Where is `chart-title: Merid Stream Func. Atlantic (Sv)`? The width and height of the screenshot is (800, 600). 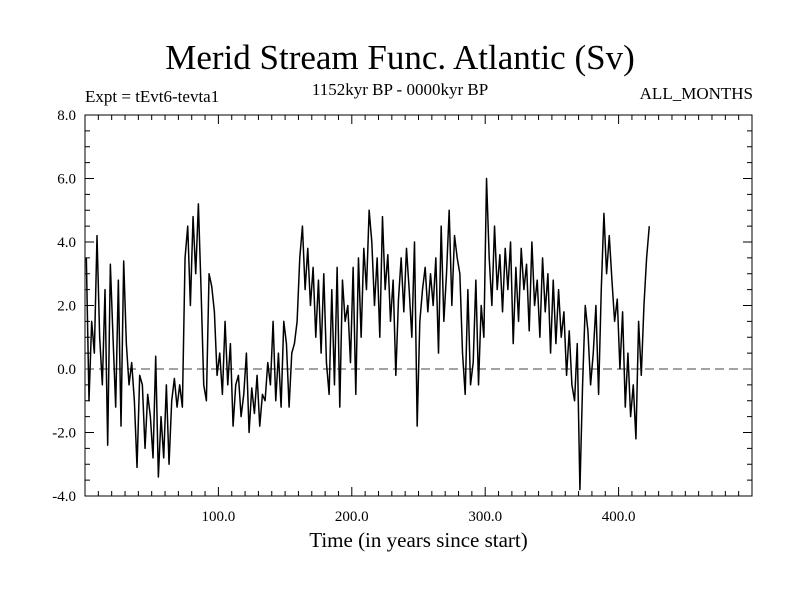
chart-title: Merid Stream Func. Atlantic (Sv) is located at coordinates (400, 57).